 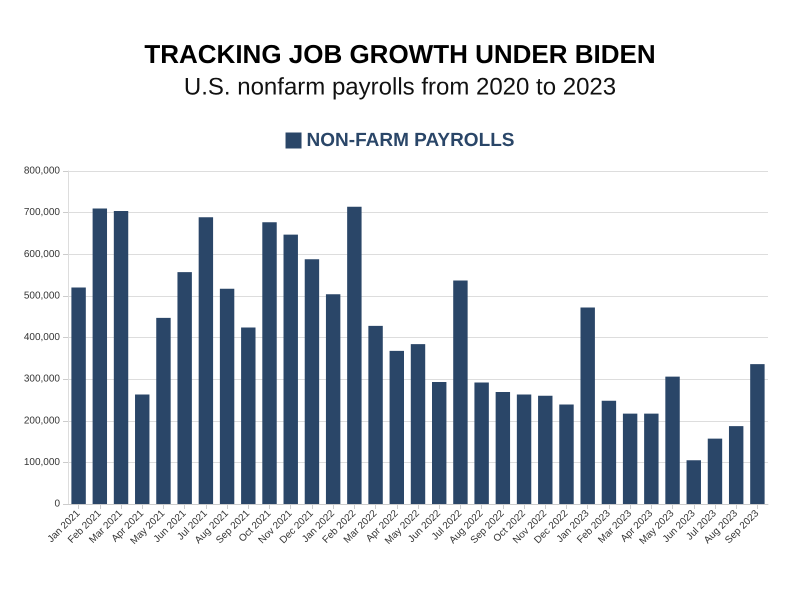 What do you see at coordinates (42, 379) in the screenshot?
I see `y-tick-label: 300,000` at bounding box center [42, 379].